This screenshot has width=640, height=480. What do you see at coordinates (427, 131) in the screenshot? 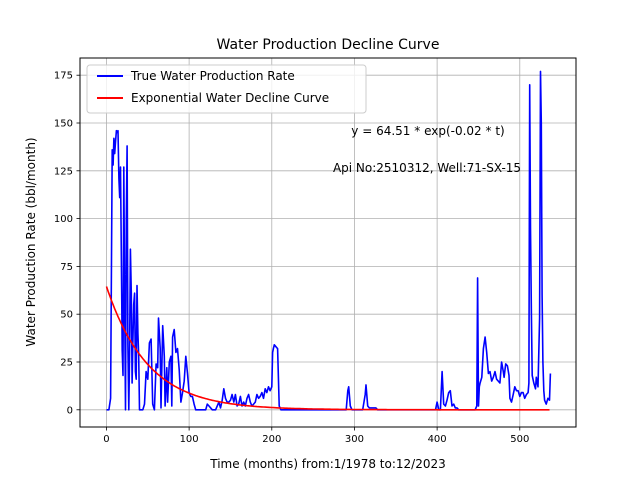
I see `equation-annotation: y = 64.51 * exp(-0.02 * t)` at bounding box center [427, 131].